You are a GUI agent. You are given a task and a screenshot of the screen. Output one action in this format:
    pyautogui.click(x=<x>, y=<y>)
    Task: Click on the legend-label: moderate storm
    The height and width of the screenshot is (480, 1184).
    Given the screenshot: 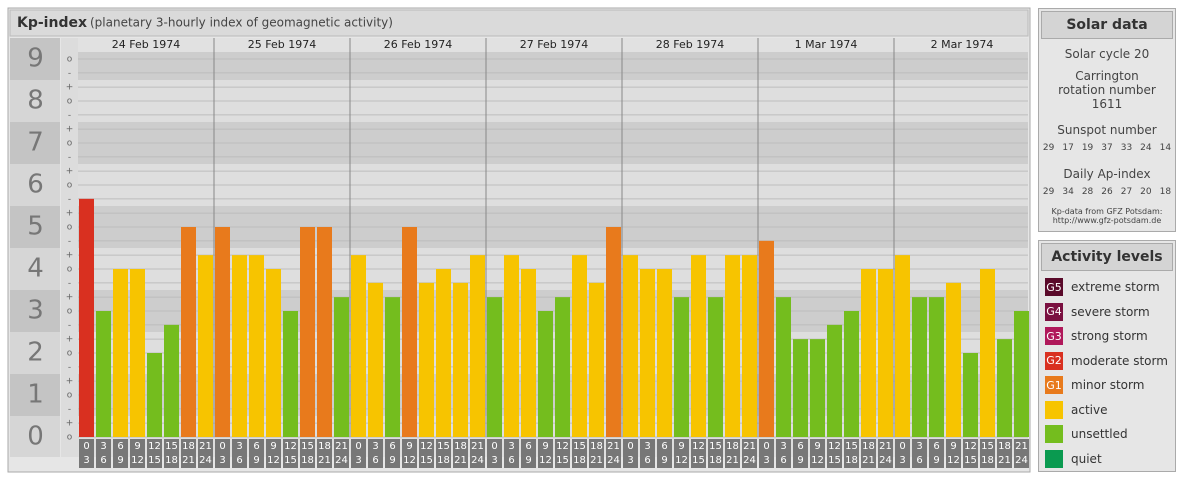 What is the action you would take?
    pyautogui.click(x=1119, y=360)
    